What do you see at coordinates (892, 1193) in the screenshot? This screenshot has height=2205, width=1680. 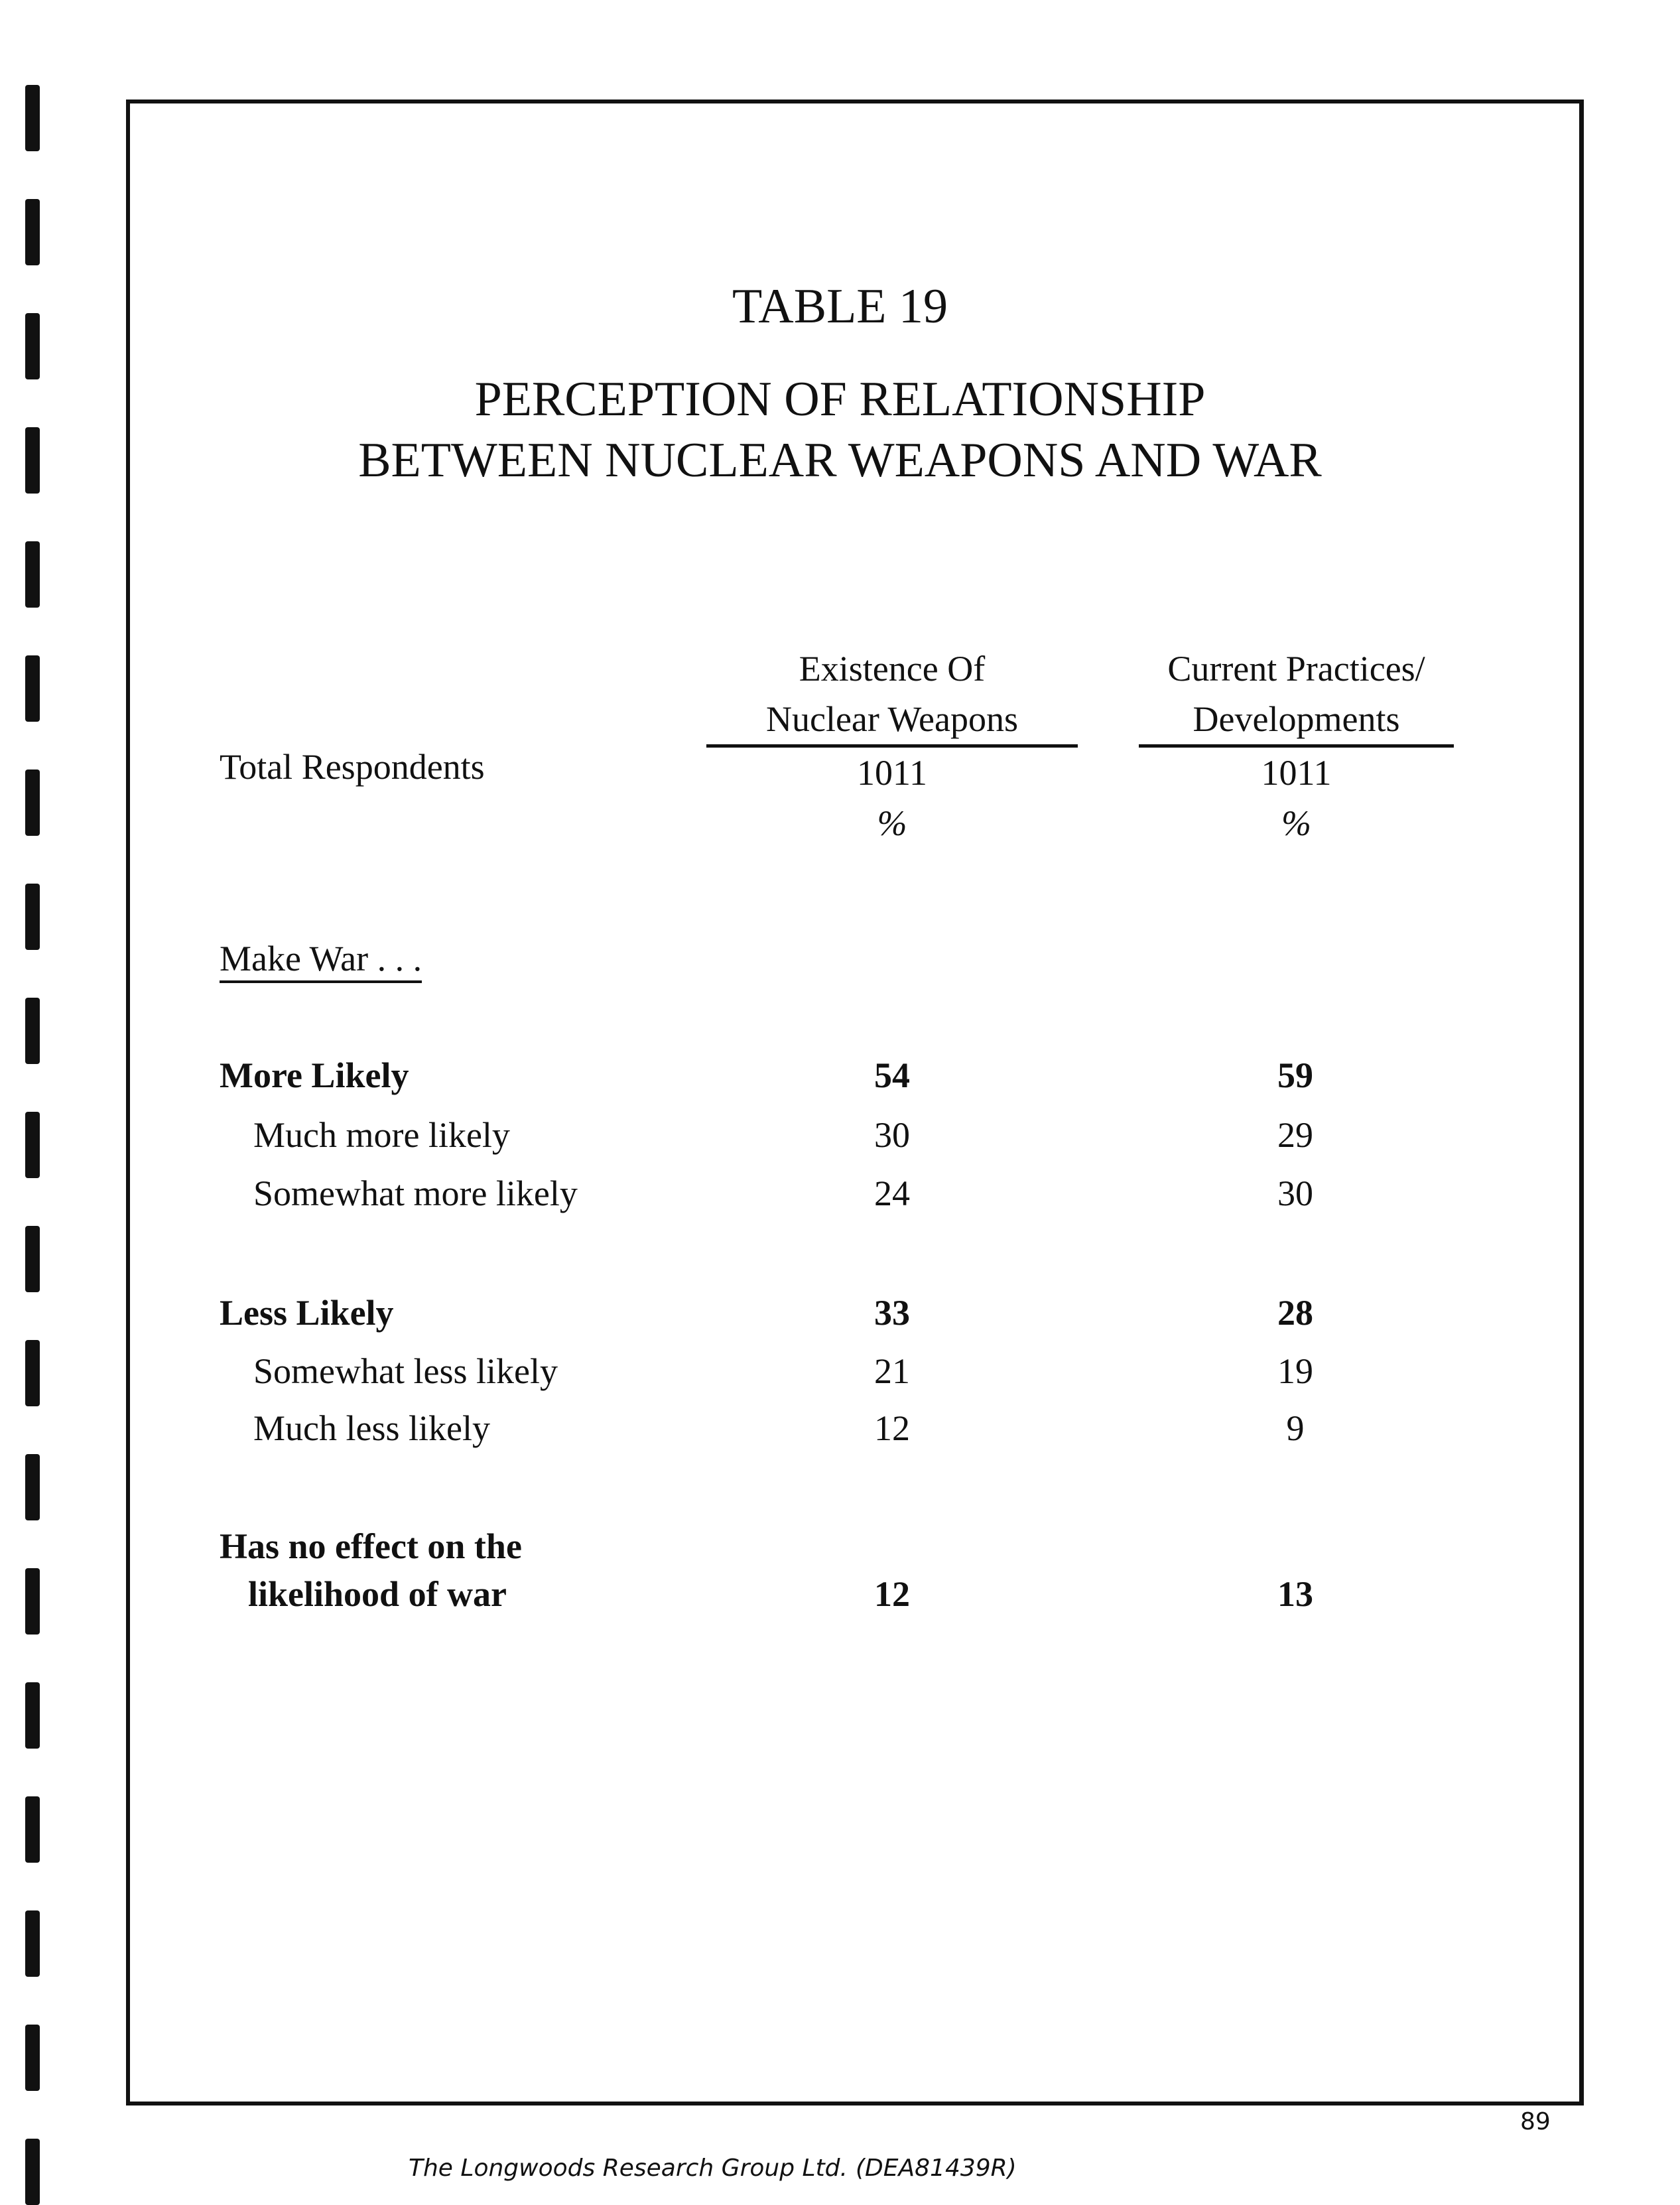 I see `row-value: 24` at bounding box center [892, 1193].